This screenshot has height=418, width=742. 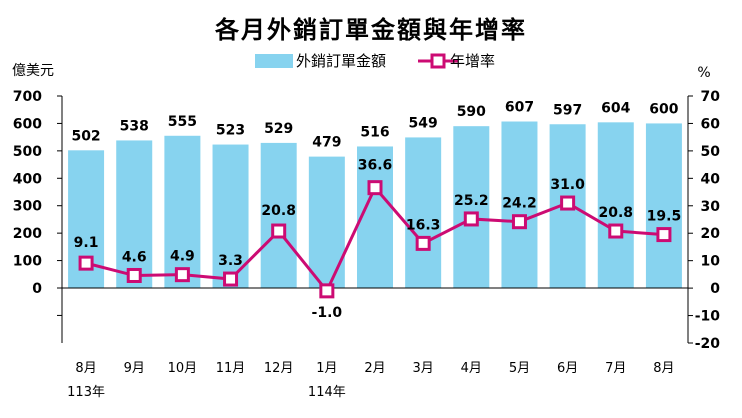 I want to click on legend-line-marker, so click(x=438, y=61).